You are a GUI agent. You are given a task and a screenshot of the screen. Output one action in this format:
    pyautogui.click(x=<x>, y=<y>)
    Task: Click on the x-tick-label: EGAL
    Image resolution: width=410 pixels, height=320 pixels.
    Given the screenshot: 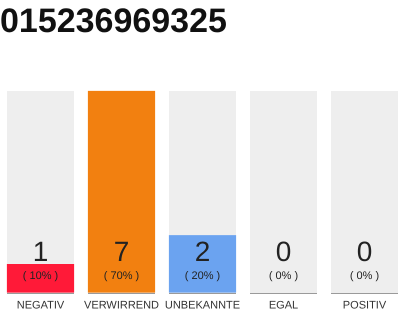 What is the action you would take?
    pyautogui.click(x=283, y=305)
    